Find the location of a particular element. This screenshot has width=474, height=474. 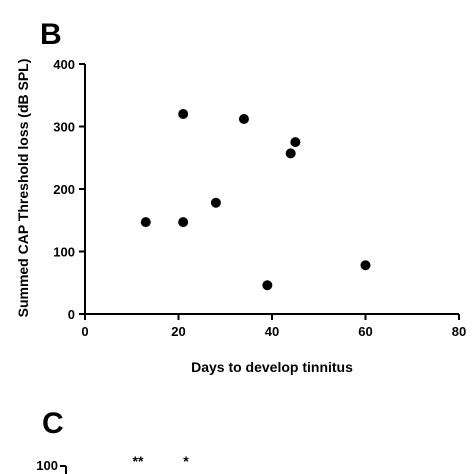

y-axis-ticks: 0 100 200 300 400 is located at coordinates (69, 189).